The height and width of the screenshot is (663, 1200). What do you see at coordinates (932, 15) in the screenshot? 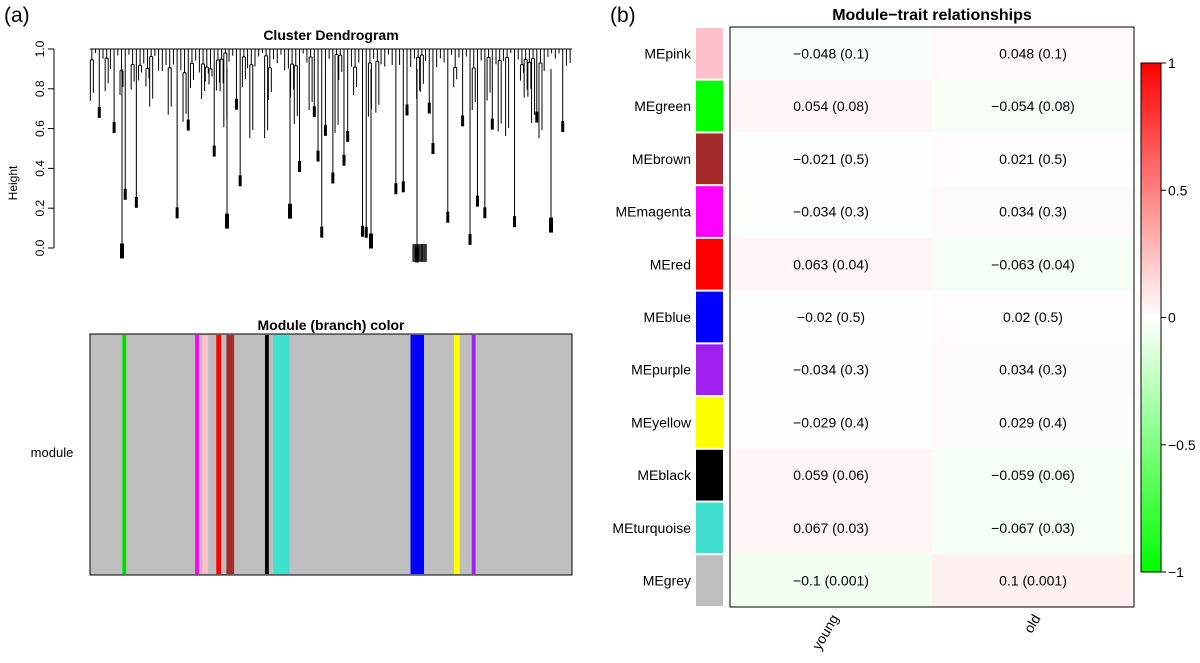
I see `heatmap-title: Module−trait relationships` at bounding box center [932, 15].